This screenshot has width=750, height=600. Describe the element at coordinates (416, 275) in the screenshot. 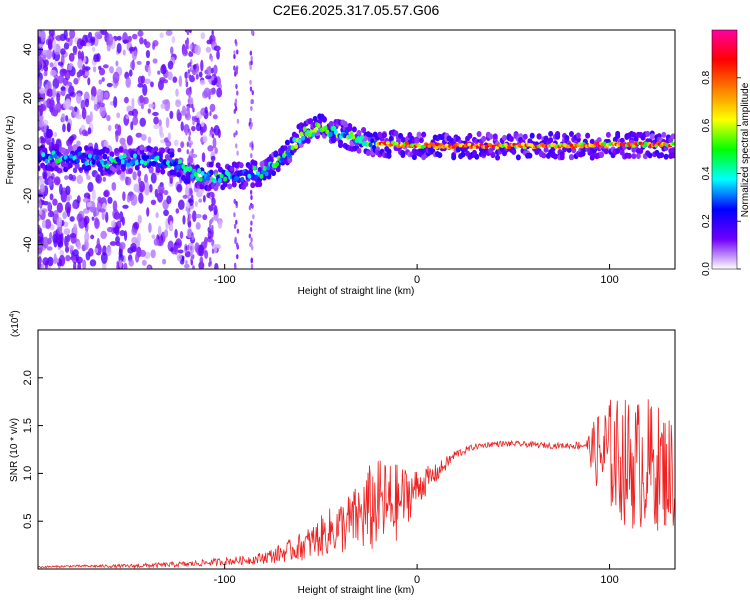

I see `spectrogram-x-ticks: -100 0 100` at that location.